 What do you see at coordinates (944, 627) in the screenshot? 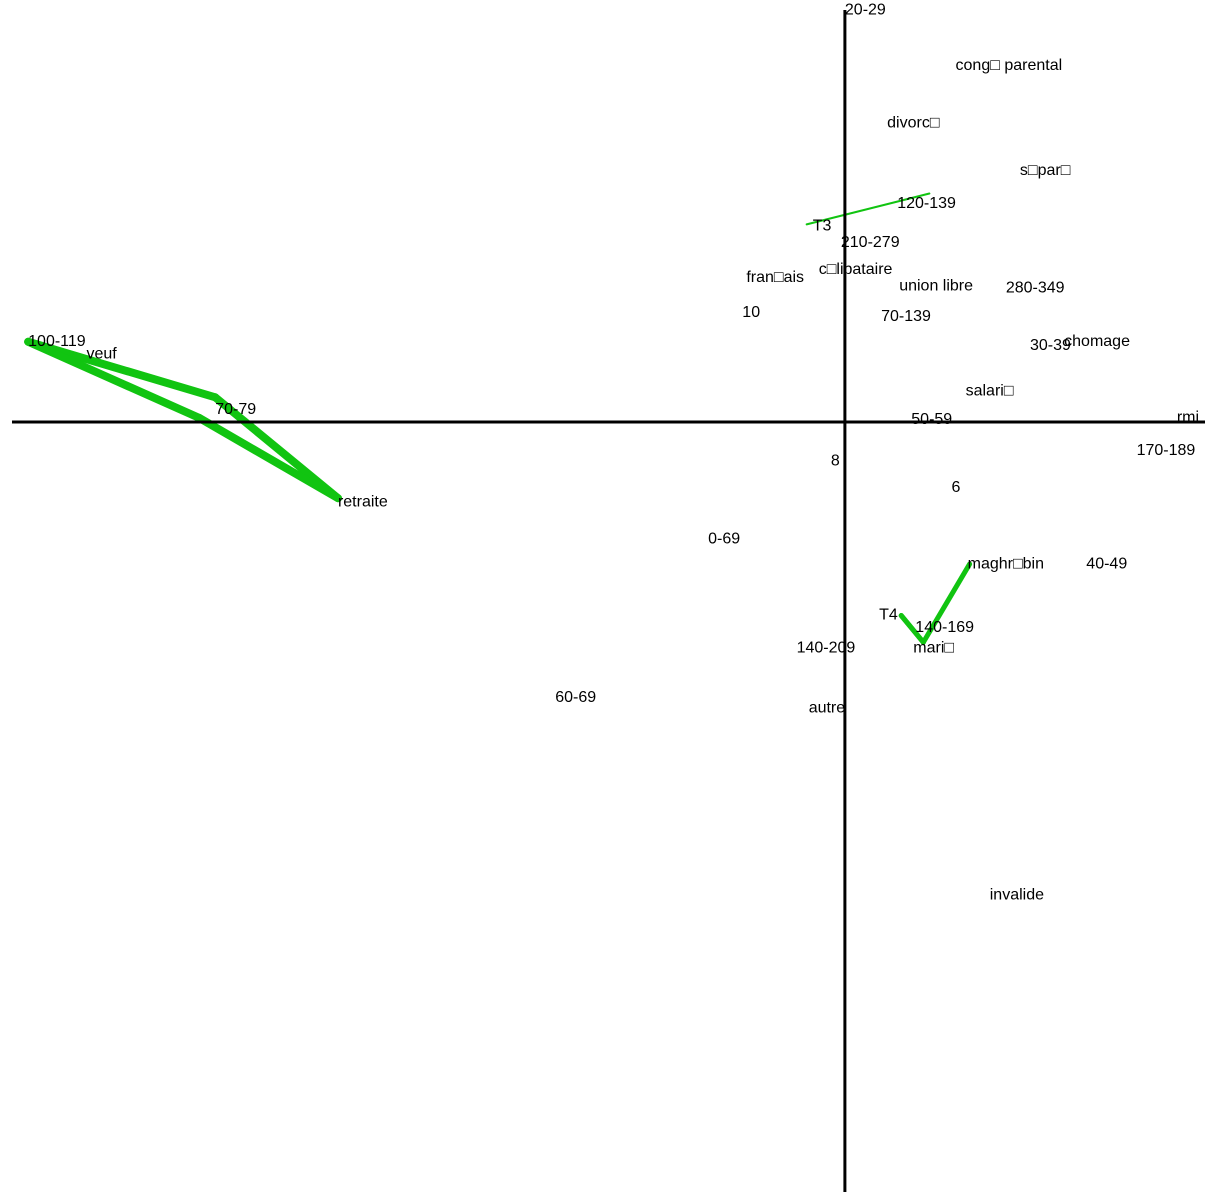
I see `point-label: 140-169` at bounding box center [944, 627].